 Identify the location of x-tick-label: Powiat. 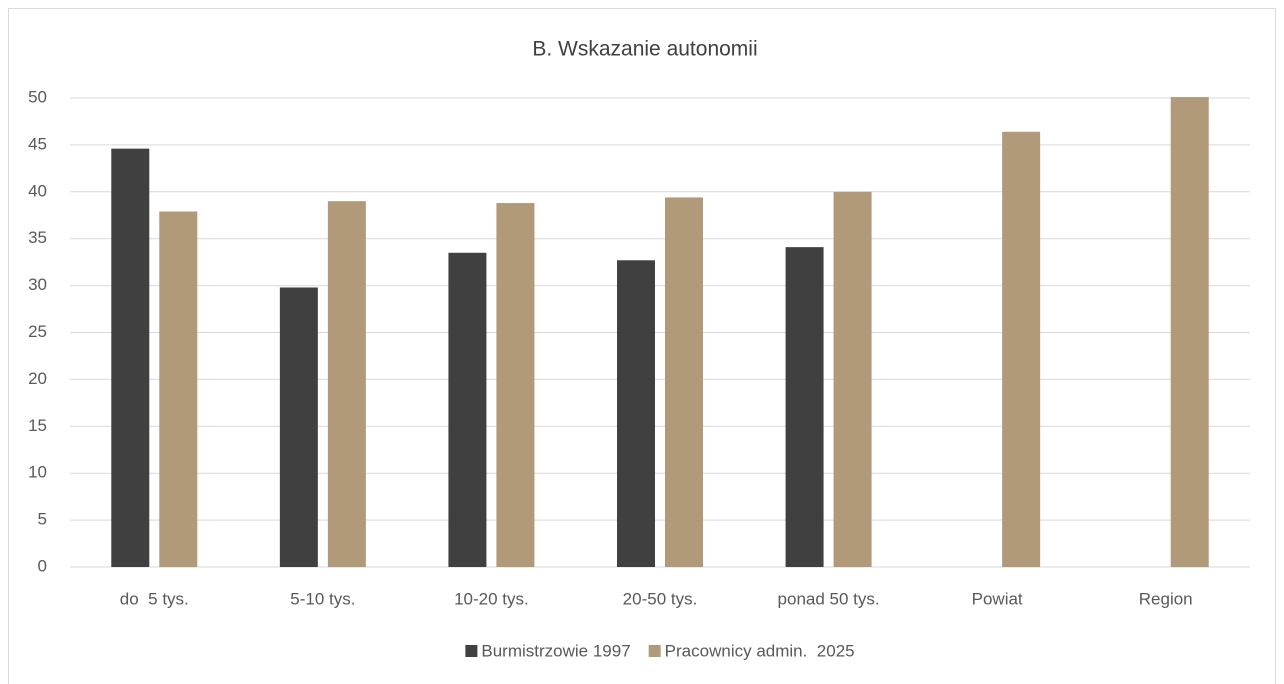
(997, 598).